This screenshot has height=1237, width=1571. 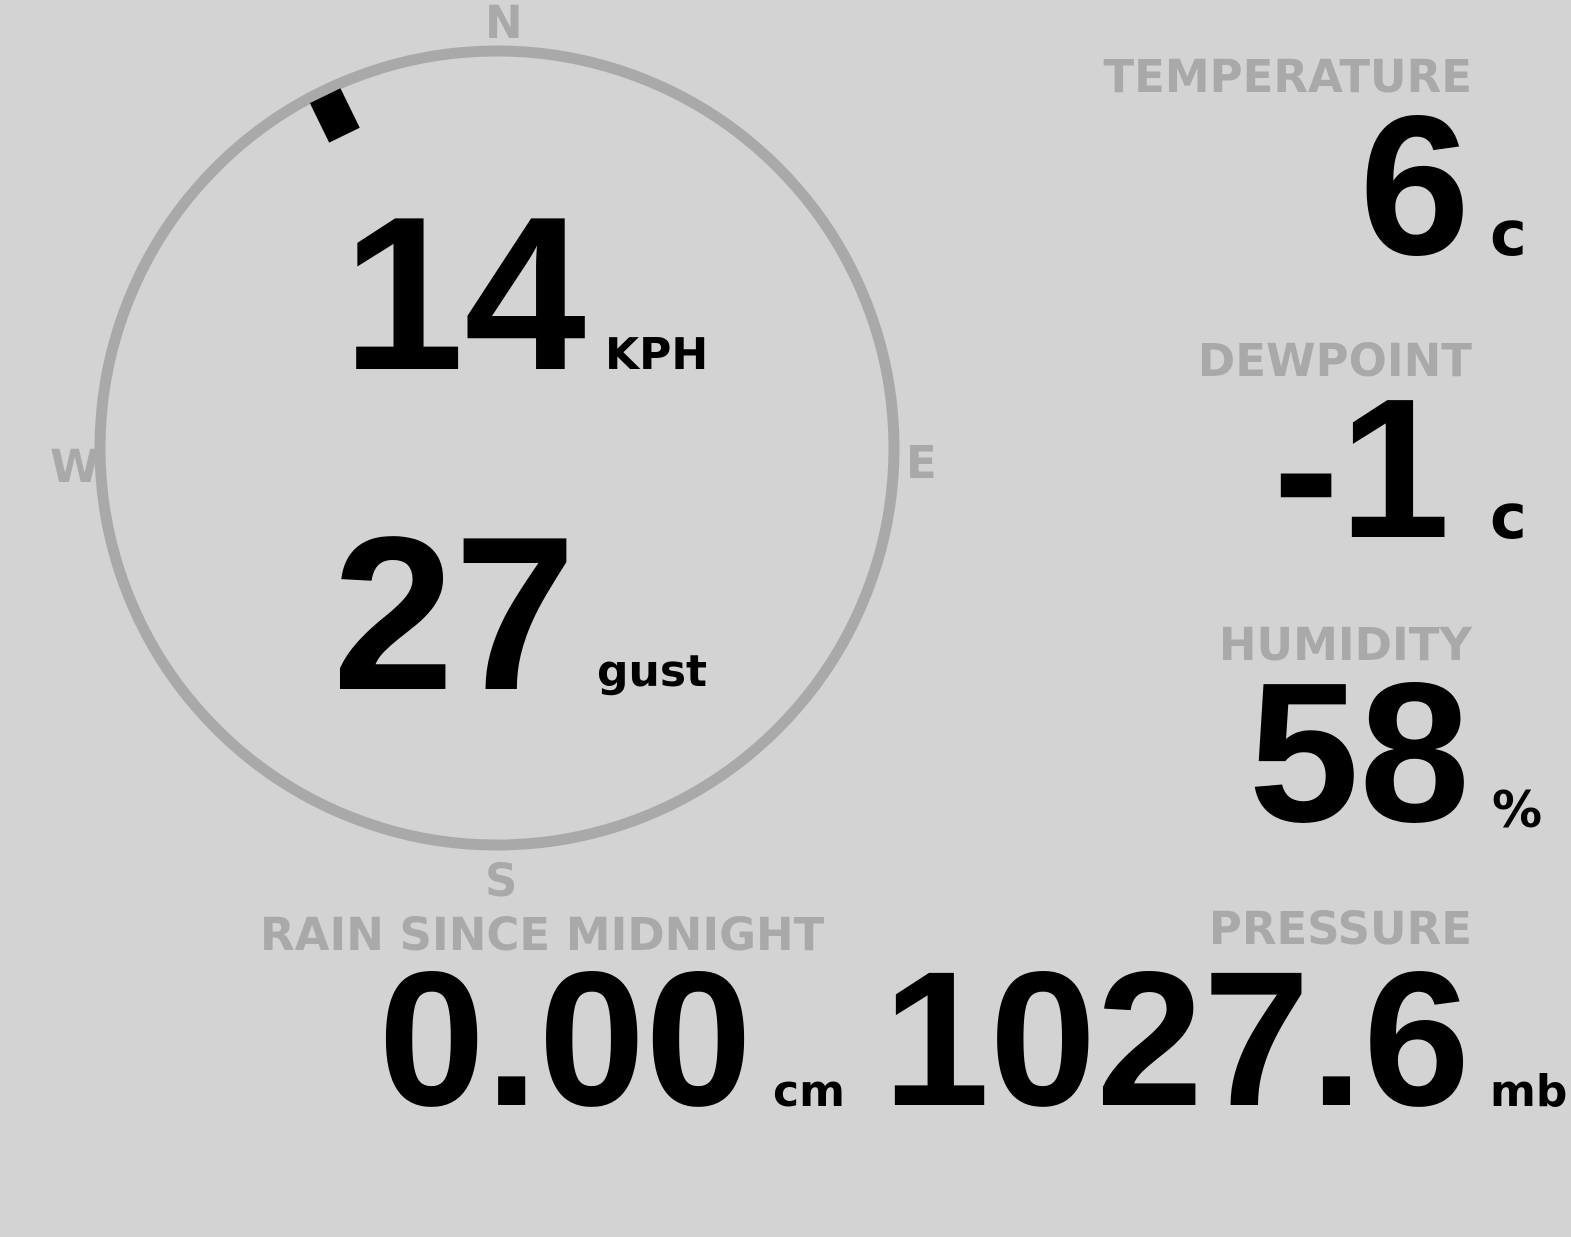 What do you see at coordinates (1529, 1091) in the screenshot?
I see `pressure-unit: mb` at bounding box center [1529, 1091].